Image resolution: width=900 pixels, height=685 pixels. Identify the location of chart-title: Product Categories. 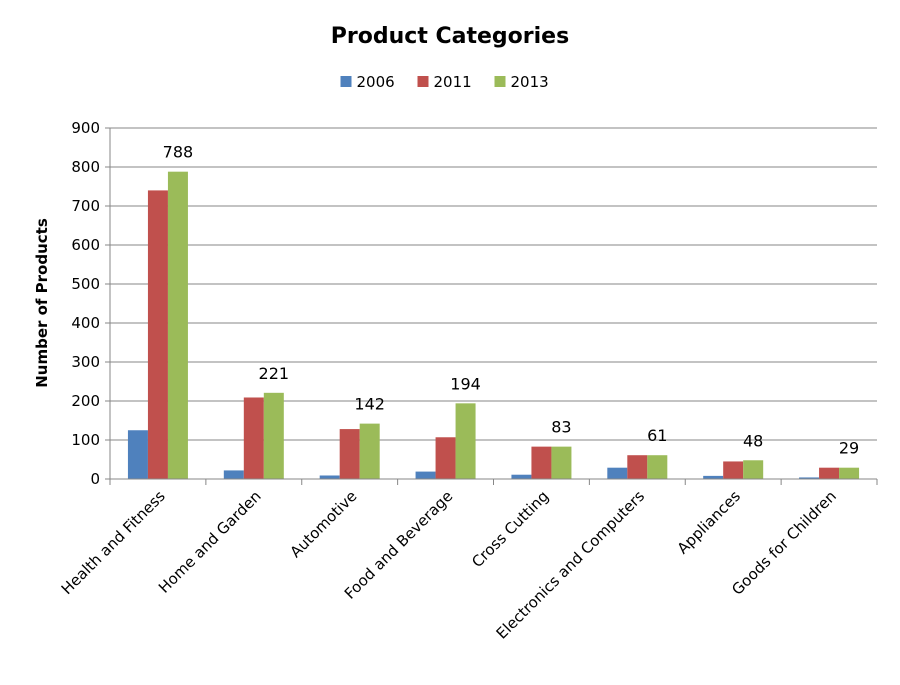
(450, 36).